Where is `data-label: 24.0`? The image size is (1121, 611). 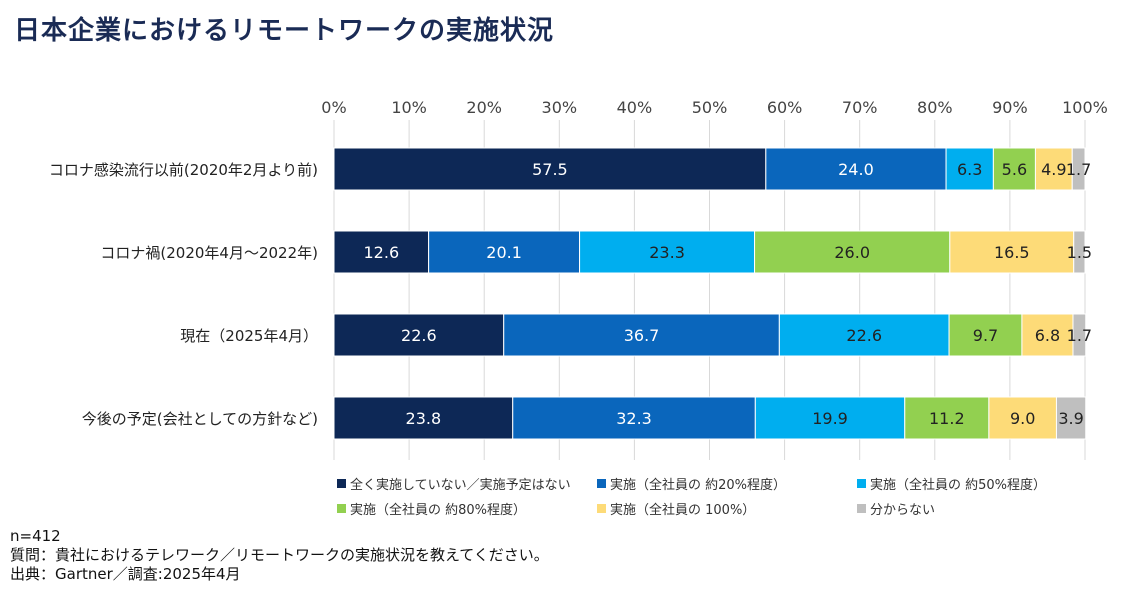
data-label: 24.0 is located at coordinates (856, 169).